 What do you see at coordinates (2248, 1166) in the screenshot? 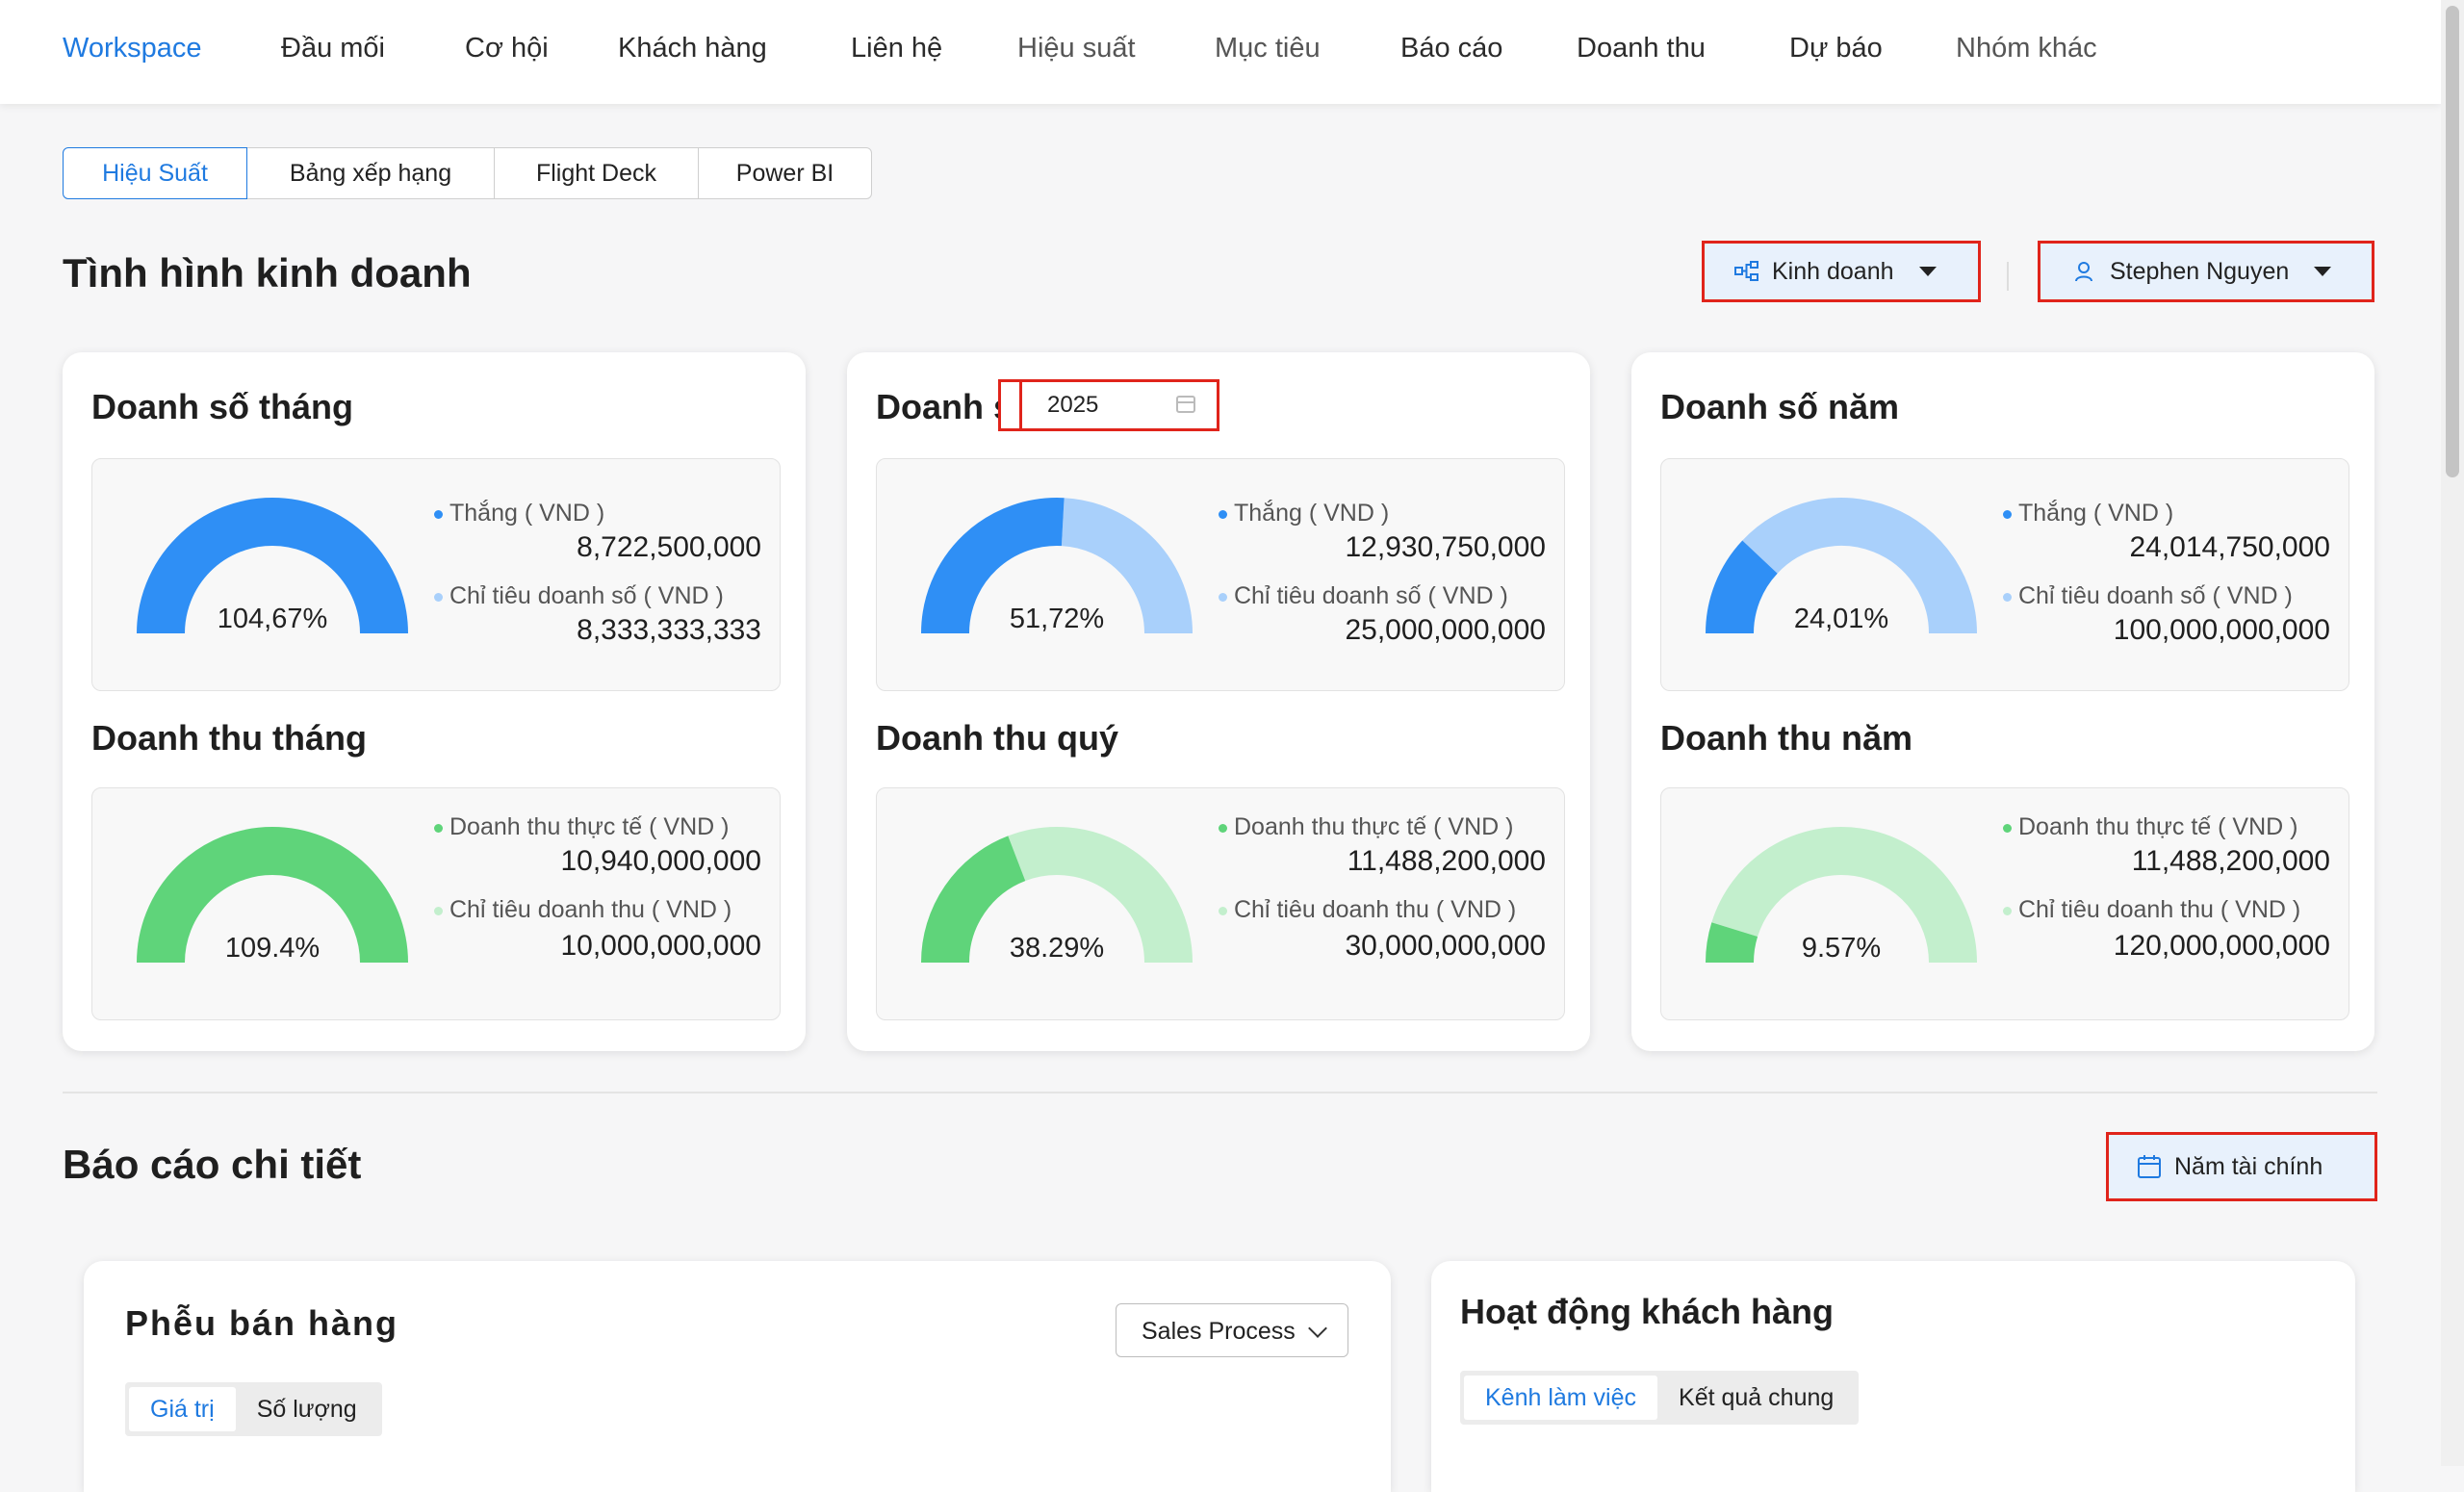
I see `fiscal-year-label: Năm tài chính` at bounding box center [2248, 1166].